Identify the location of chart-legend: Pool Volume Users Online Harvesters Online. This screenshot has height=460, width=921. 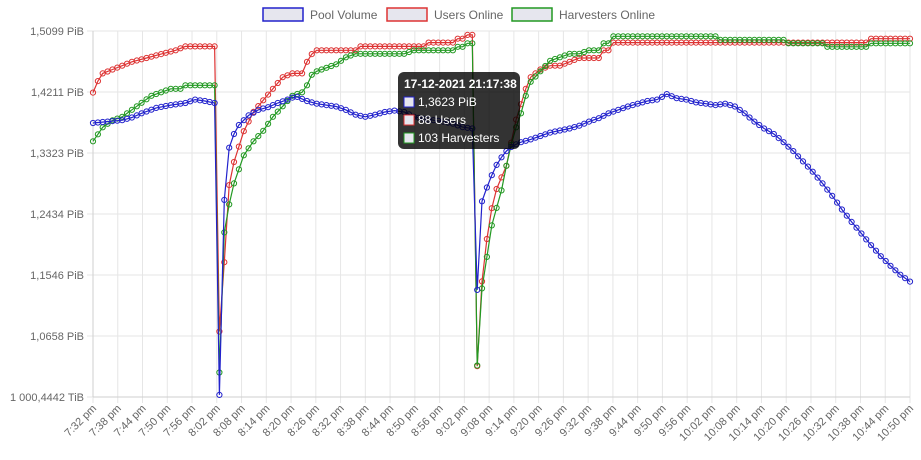
(458, 14).